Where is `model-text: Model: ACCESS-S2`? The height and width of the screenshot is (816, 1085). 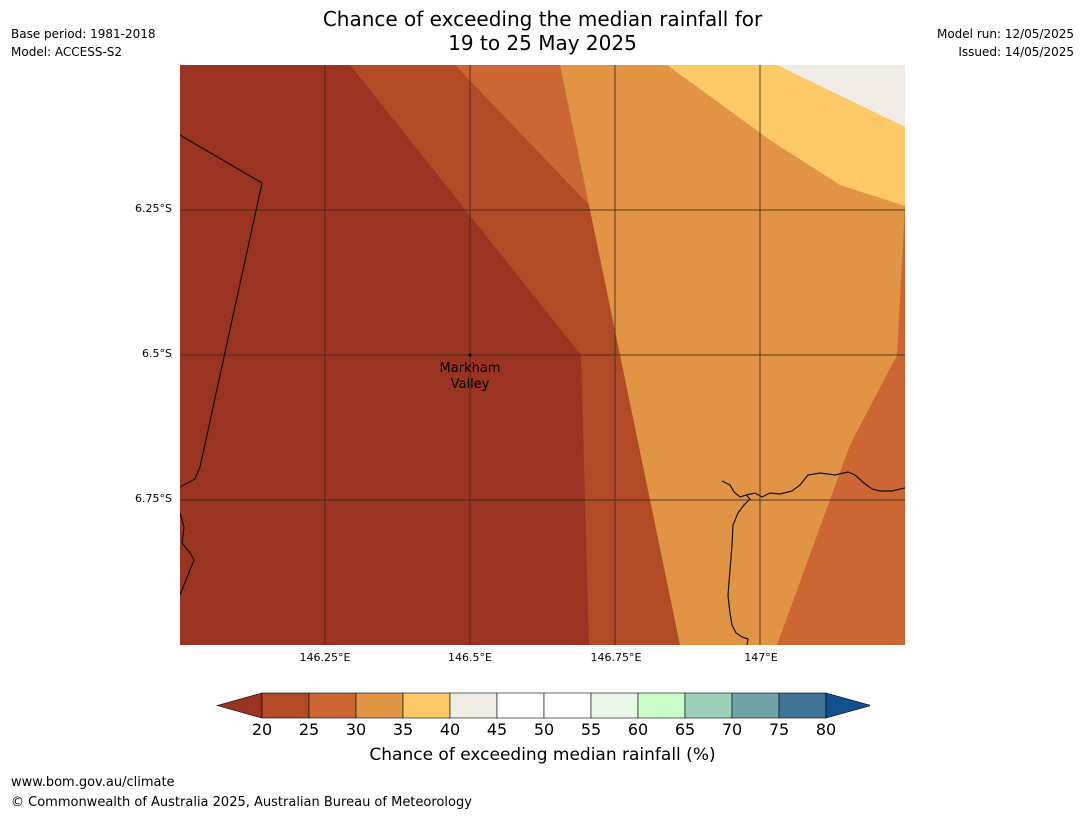
model-text: Model: ACCESS-S2 is located at coordinates (67, 52).